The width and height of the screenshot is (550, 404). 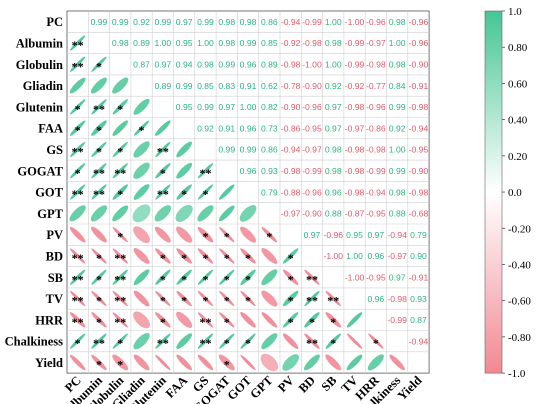 I want to click on correlation-value: 0.92, so click(x=205, y=128).